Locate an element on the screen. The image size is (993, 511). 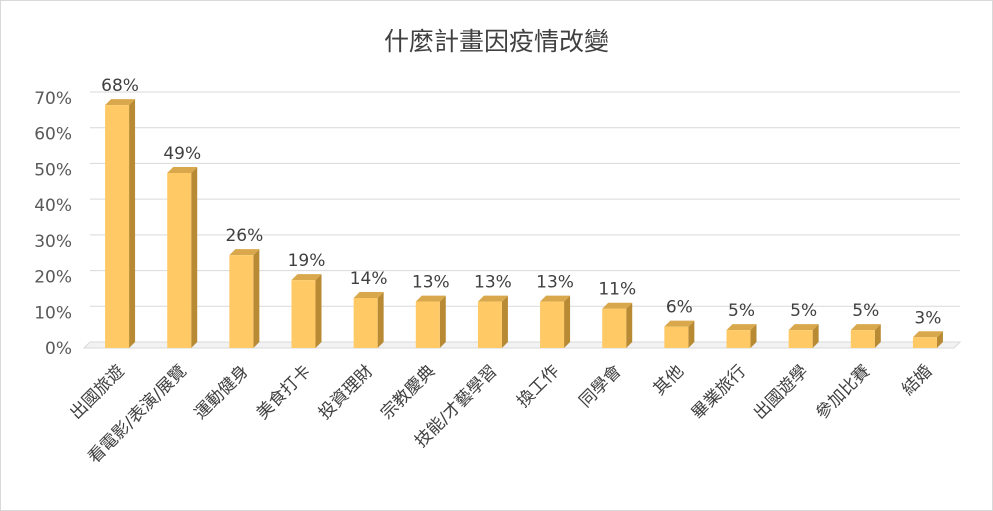
chart-floor is located at coordinates (522, 345).